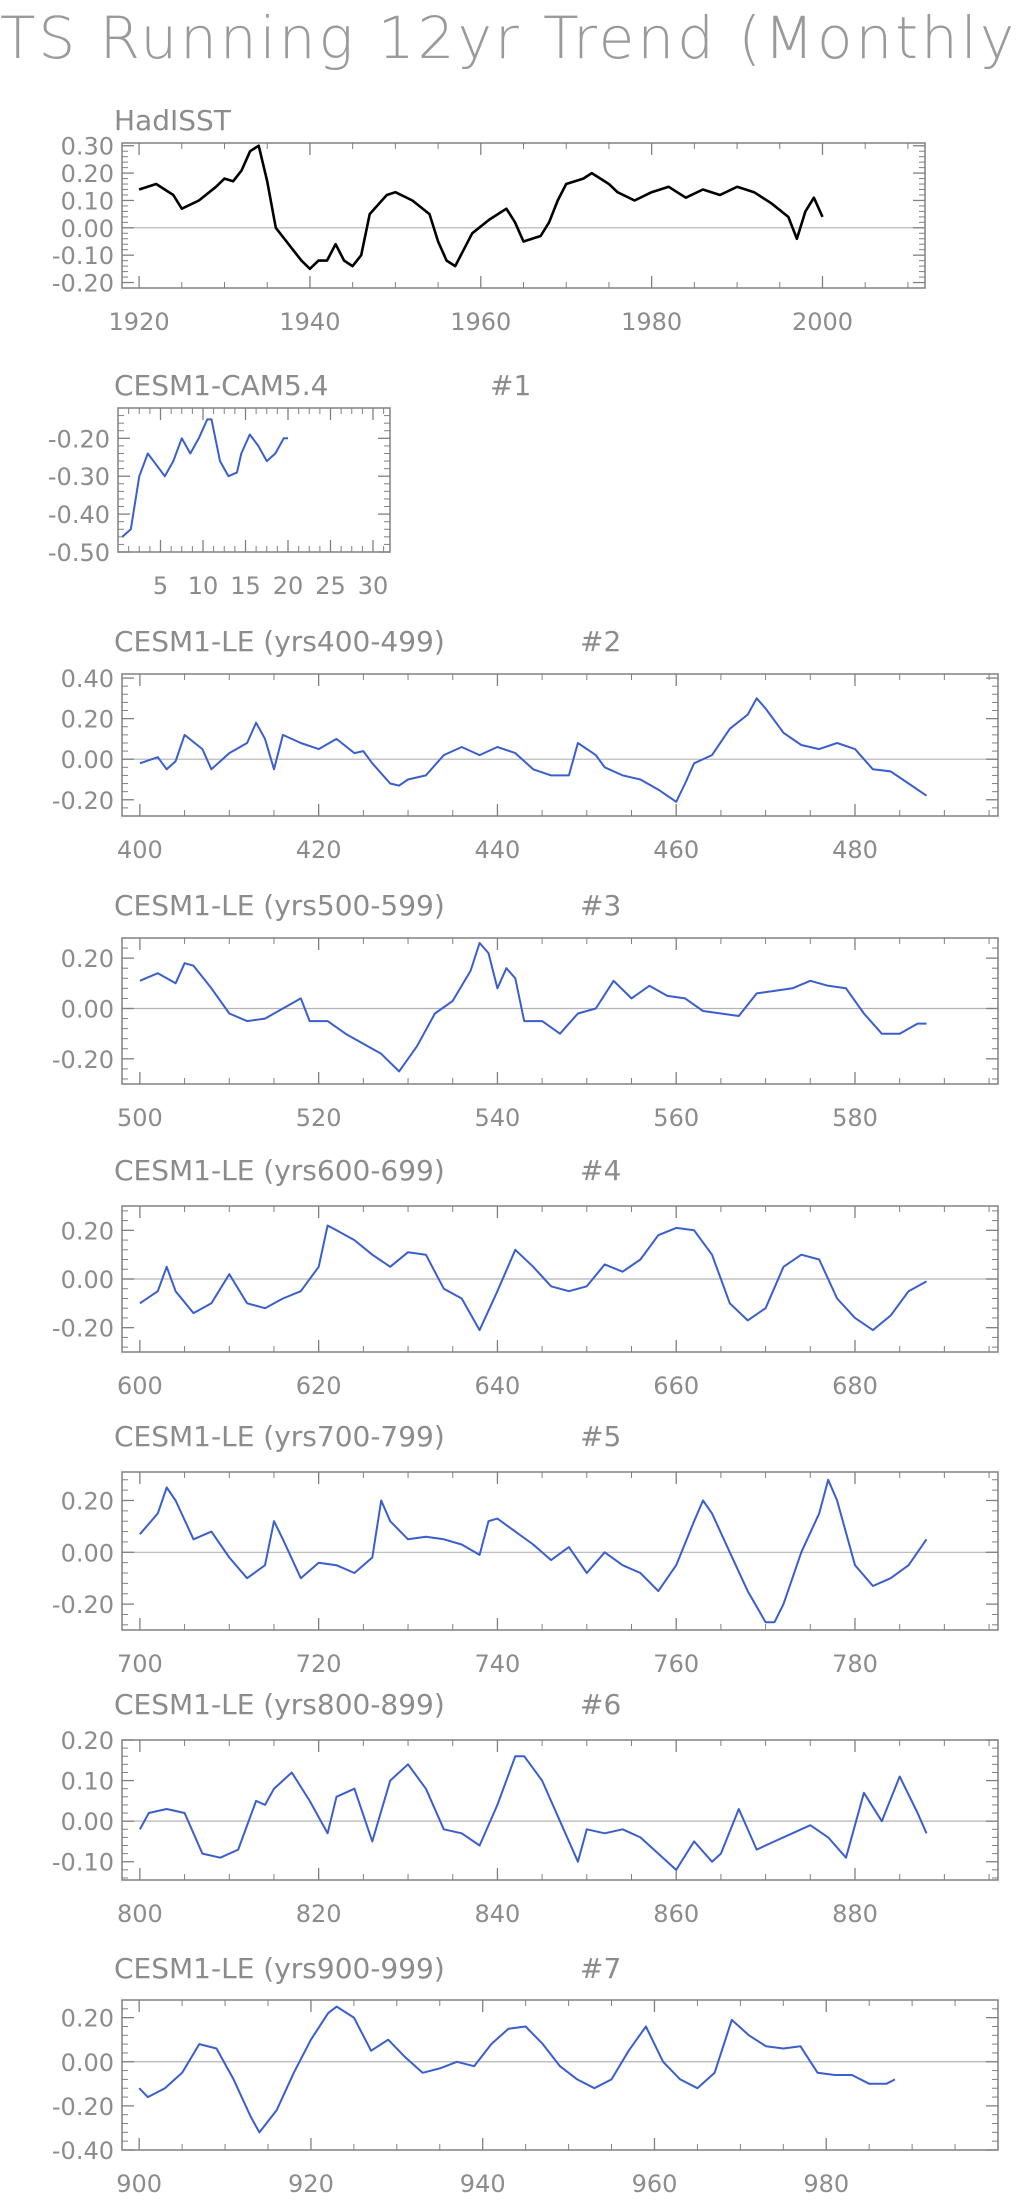  What do you see at coordinates (319, 1664) in the screenshot?
I see `x-tick-label: 720` at bounding box center [319, 1664].